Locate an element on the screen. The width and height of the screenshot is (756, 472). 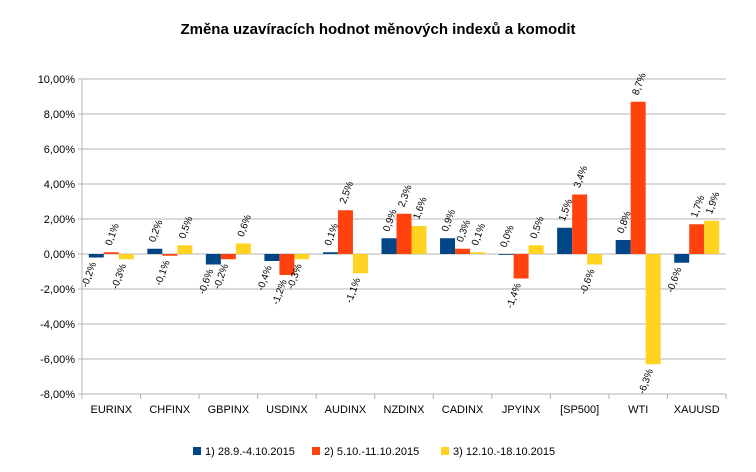
x-tick-label: CADINX is located at coordinates (463, 410).